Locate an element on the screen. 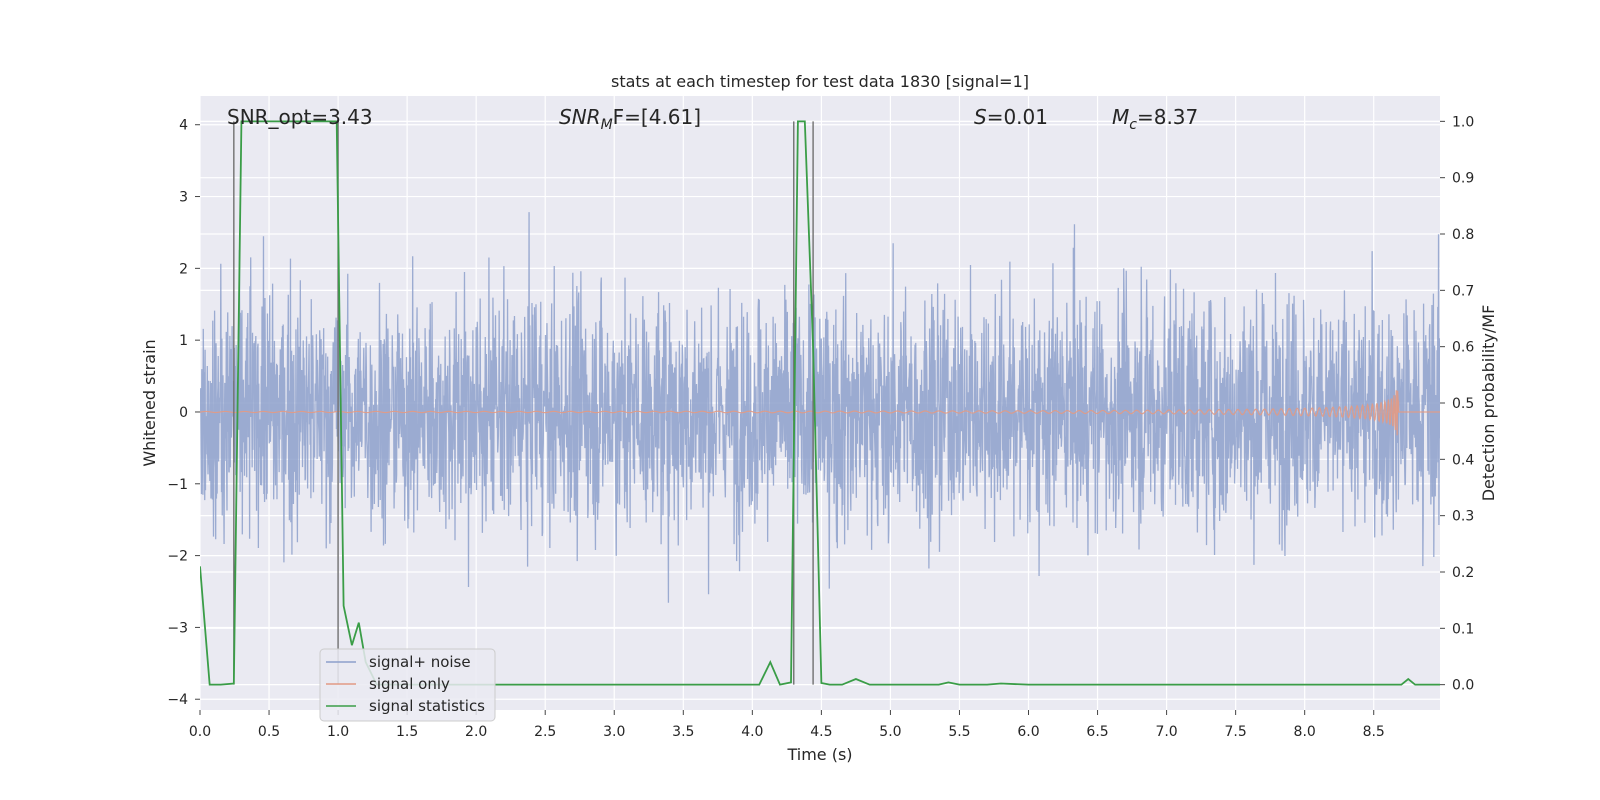 The width and height of the screenshot is (1600, 800). x-tick-label: 0.5 is located at coordinates (269, 732).